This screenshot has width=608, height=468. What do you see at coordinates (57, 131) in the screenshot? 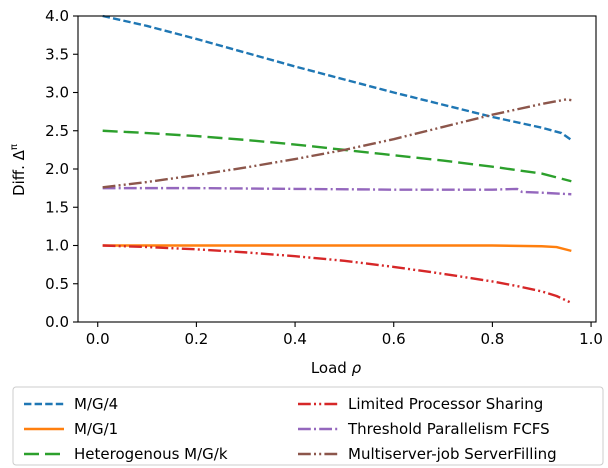
I see `y-tick-label-5: 2.5` at bounding box center [57, 131].